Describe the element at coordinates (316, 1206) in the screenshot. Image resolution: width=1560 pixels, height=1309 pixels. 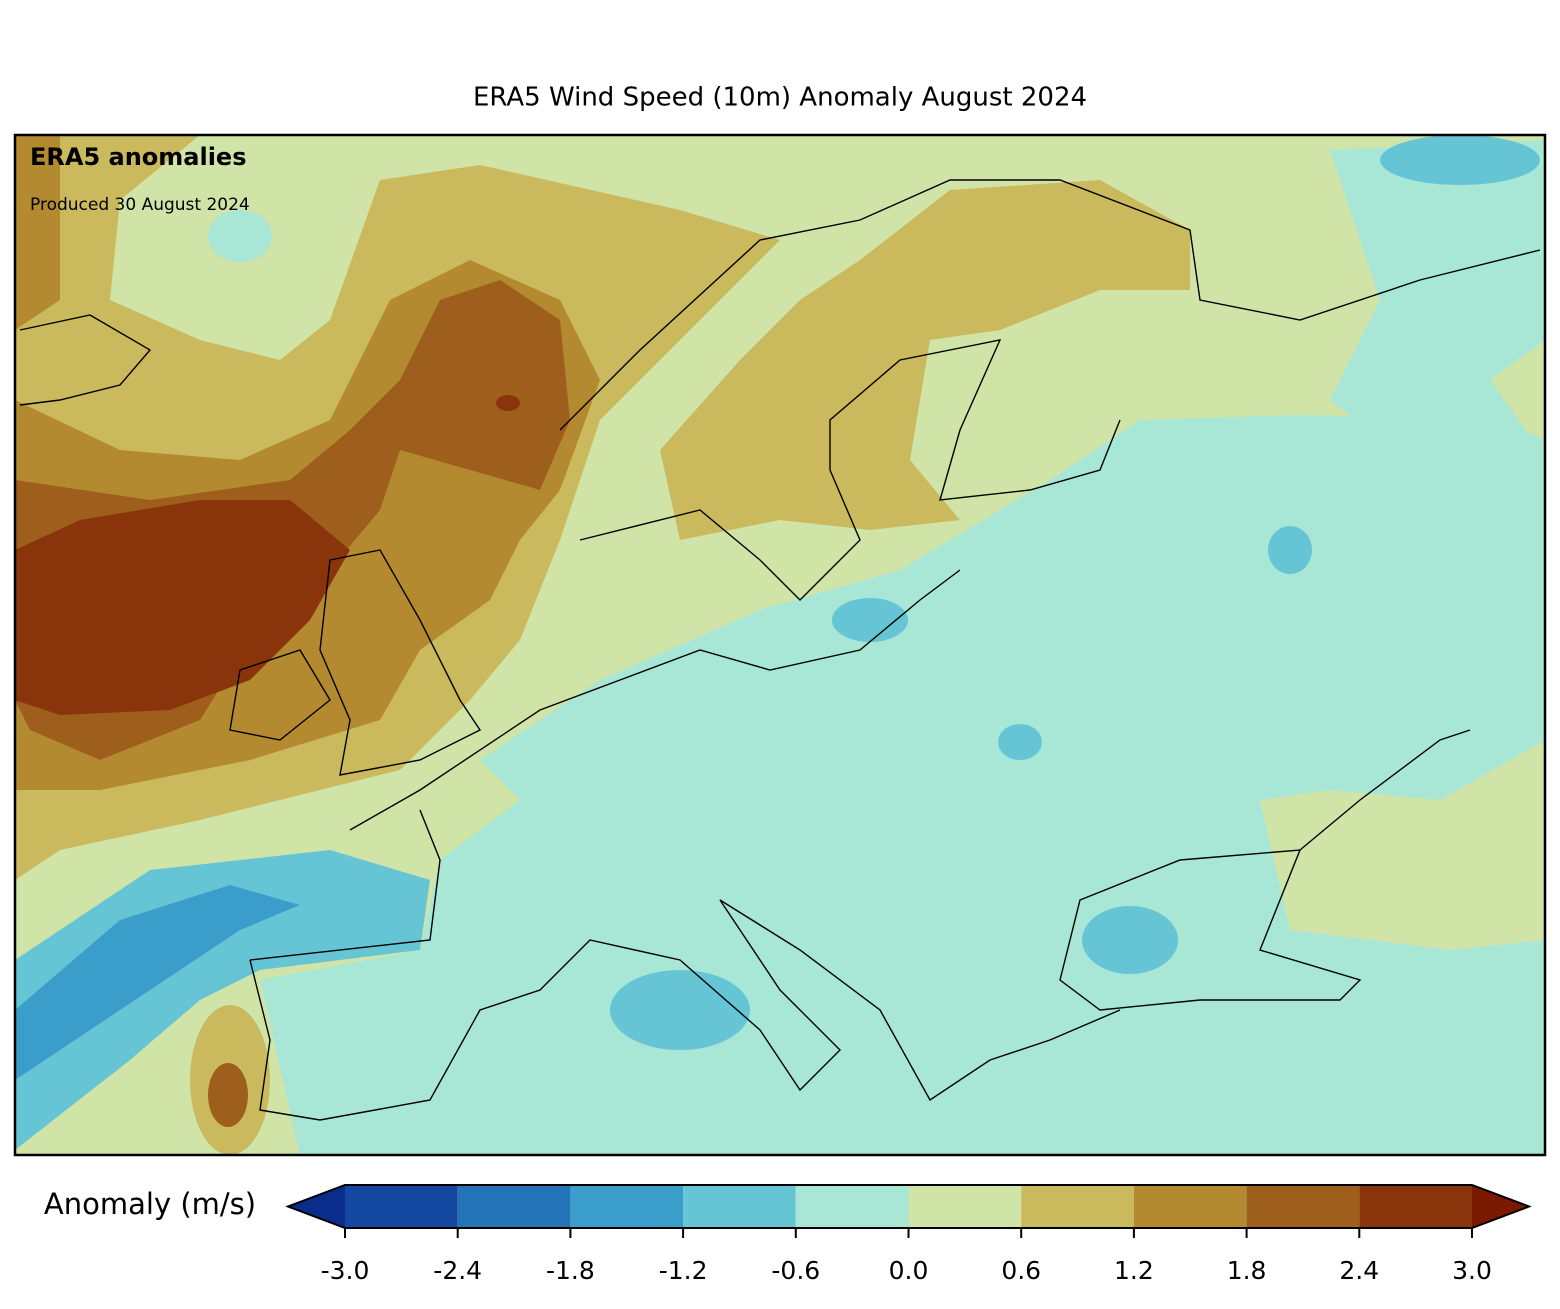
I see `colorbar-under` at that location.